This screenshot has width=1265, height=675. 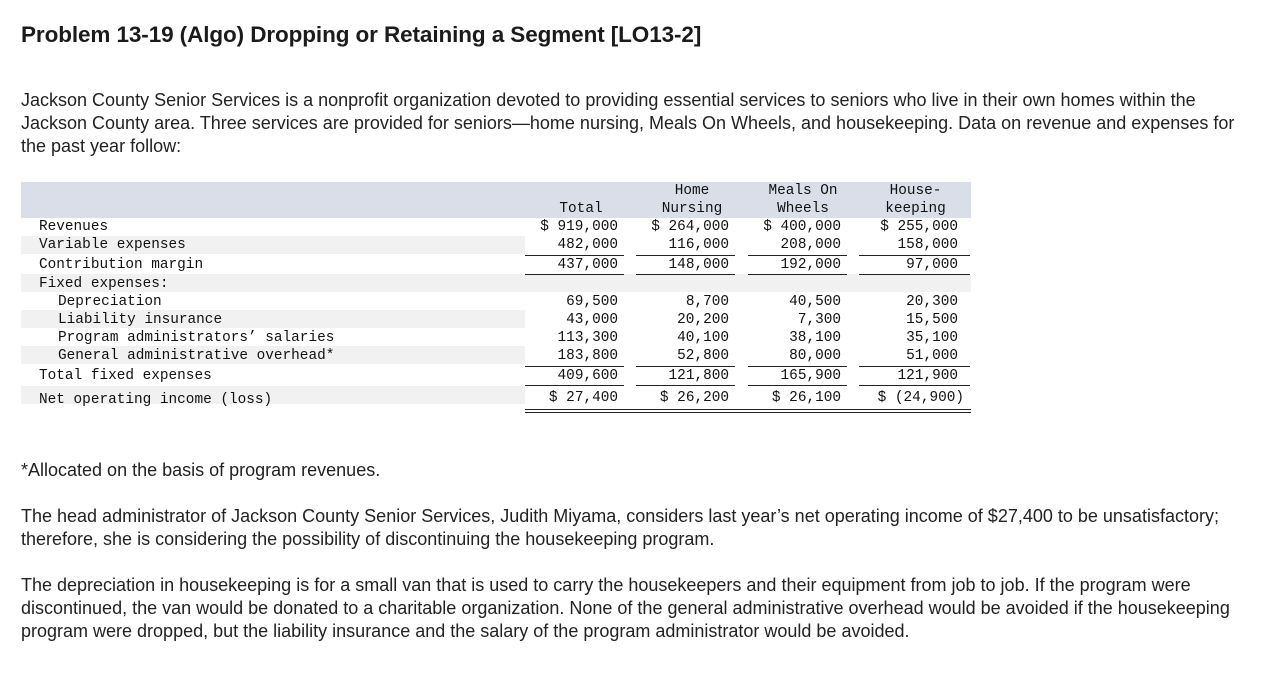 What do you see at coordinates (125, 376) in the screenshot?
I see `row-label-total-fixed-expenses: Total fixed expenses` at bounding box center [125, 376].